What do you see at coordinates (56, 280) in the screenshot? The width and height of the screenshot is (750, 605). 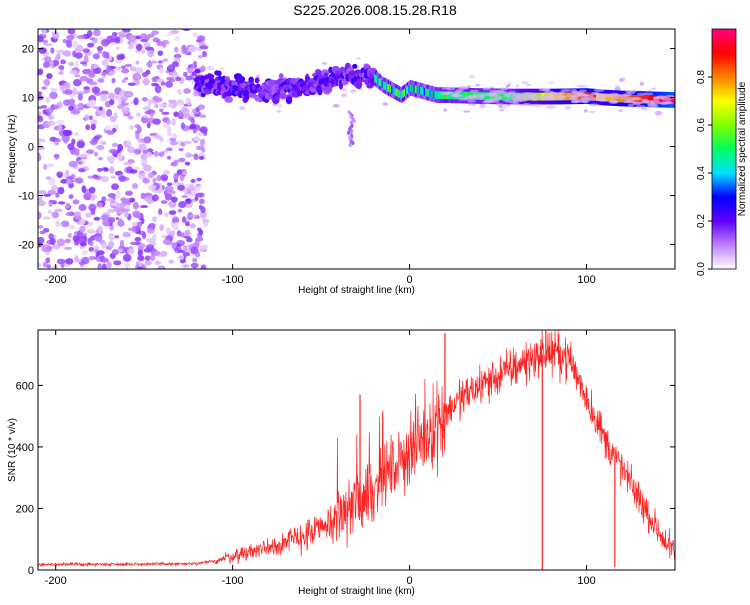 I see `x-tick-label: -200` at bounding box center [56, 280].